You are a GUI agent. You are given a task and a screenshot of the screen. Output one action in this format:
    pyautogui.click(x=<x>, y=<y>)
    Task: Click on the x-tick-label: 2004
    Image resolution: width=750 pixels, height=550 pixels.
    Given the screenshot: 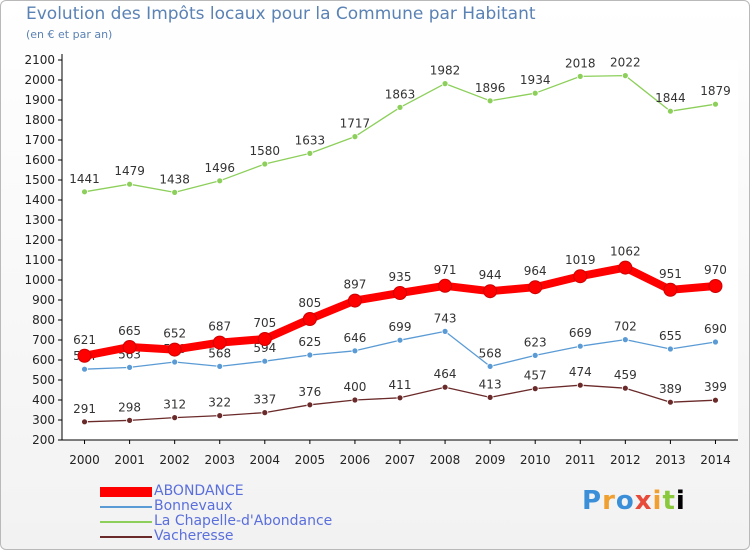 What is the action you would take?
    pyautogui.click(x=265, y=460)
    